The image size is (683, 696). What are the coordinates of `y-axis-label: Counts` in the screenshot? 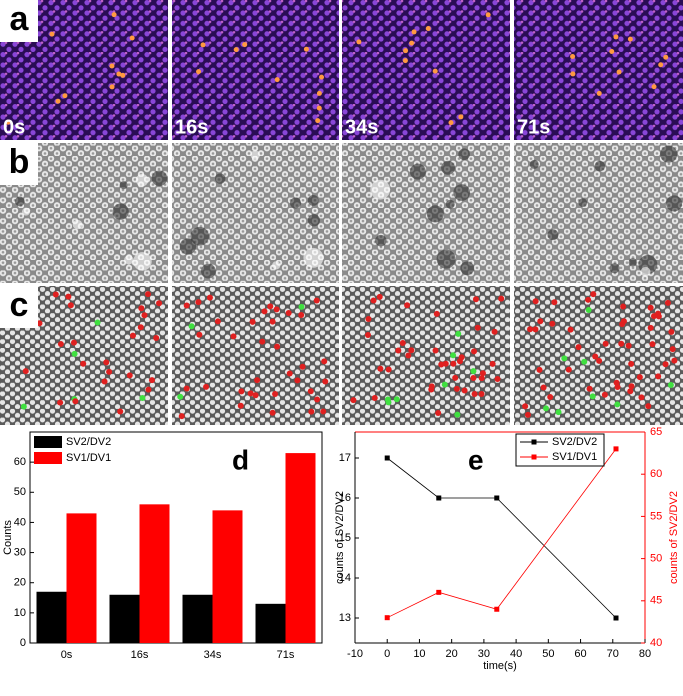 It's located at (8, 537).